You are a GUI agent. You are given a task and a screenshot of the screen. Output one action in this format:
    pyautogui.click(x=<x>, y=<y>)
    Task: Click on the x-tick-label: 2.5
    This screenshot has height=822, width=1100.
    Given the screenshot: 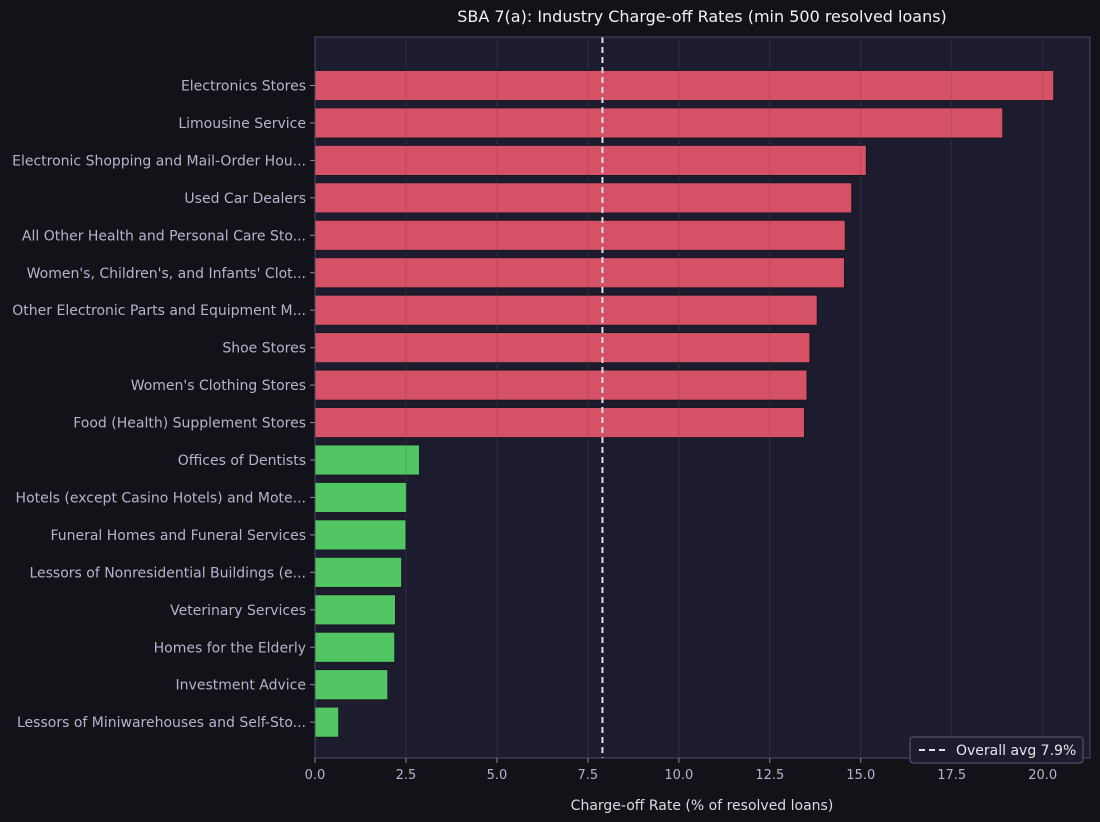 What is the action you would take?
    pyautogui.click(x=406, y=775)
    